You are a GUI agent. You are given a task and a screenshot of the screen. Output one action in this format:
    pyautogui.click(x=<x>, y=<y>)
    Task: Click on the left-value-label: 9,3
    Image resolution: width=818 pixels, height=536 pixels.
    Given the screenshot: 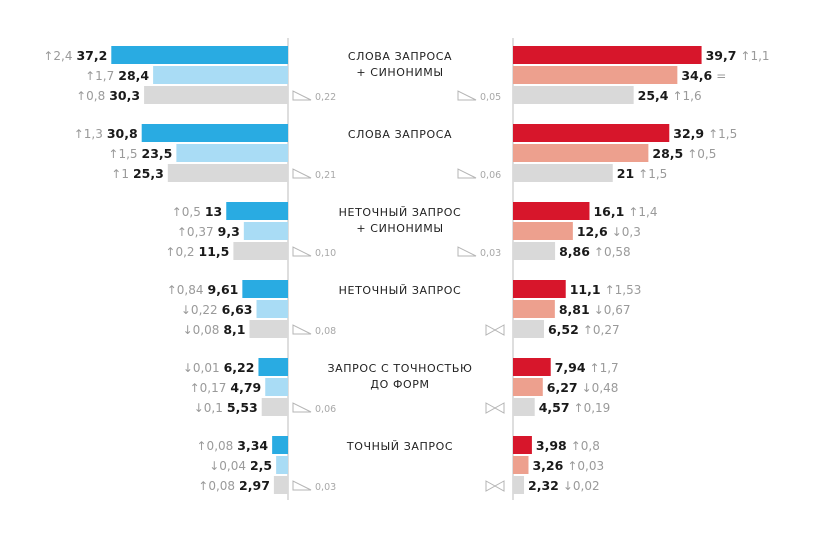 What is the action you would take?
    pyautogui.click(x=229, y=231)
    